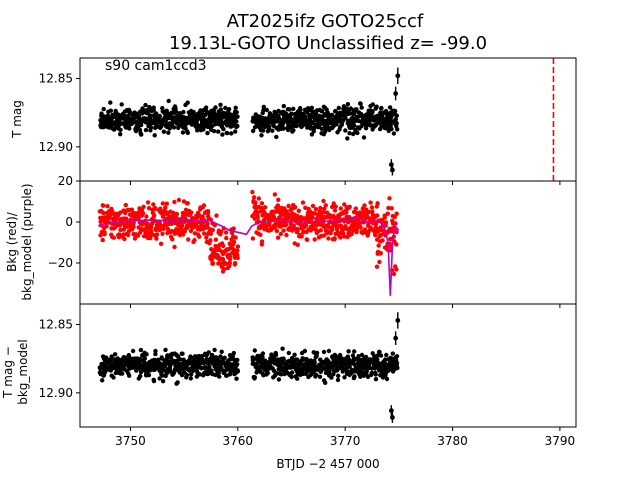  I want to click on background-marks, so click(248, 242).